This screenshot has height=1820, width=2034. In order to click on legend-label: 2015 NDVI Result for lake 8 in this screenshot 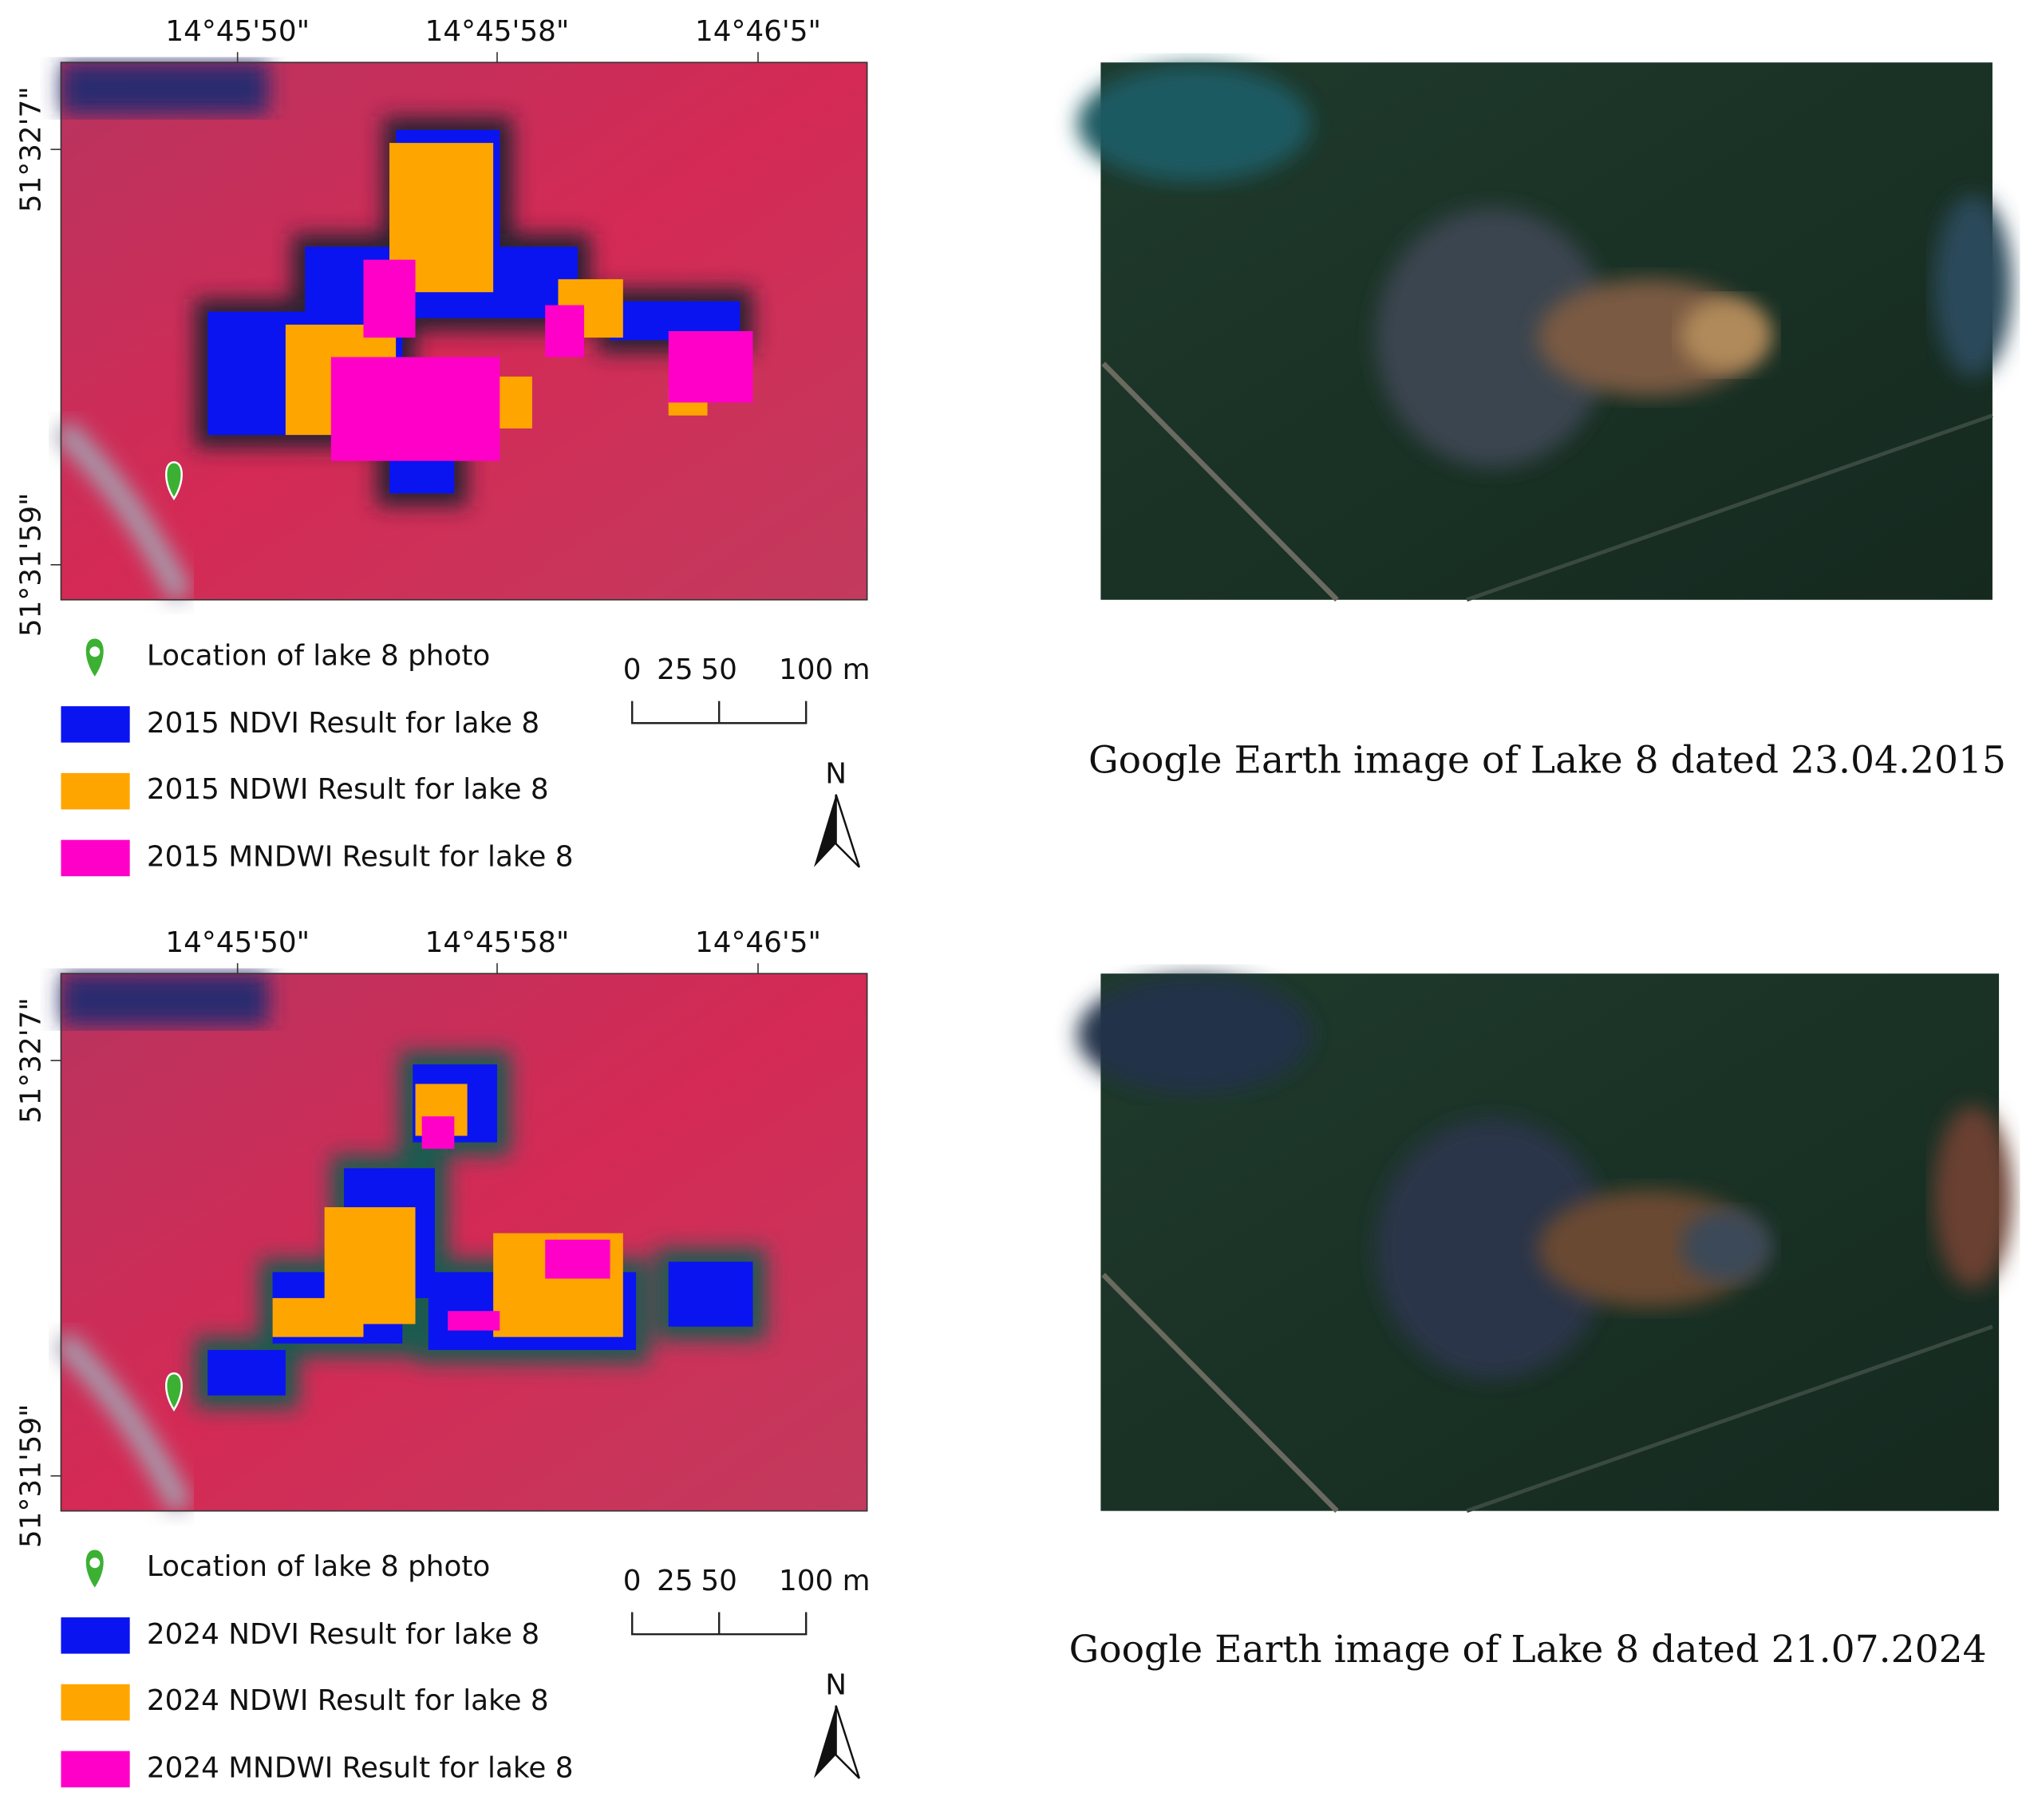, I will do `click(343, 723)`.